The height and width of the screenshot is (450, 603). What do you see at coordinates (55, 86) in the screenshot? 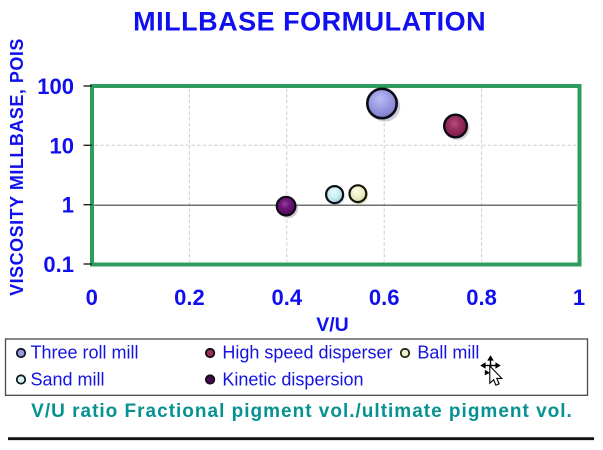
I see `svg-text: 100` at bounding box center [55, 86].